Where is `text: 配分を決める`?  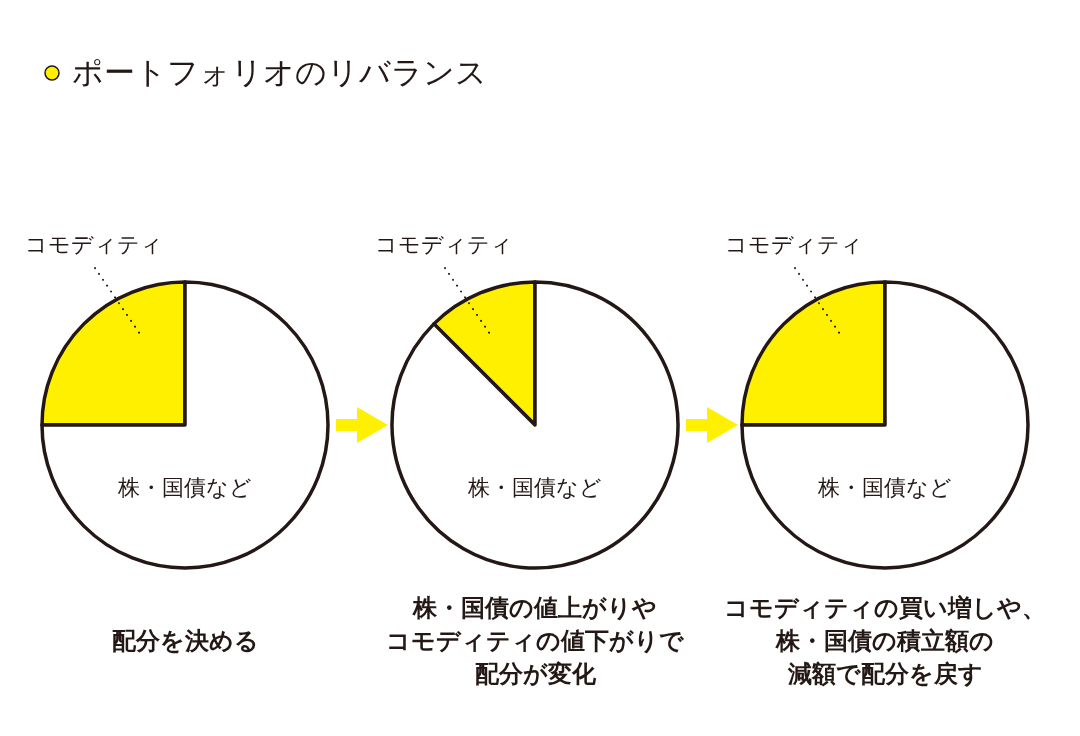
text: 配分を決める is located at coordinates (185, 641).